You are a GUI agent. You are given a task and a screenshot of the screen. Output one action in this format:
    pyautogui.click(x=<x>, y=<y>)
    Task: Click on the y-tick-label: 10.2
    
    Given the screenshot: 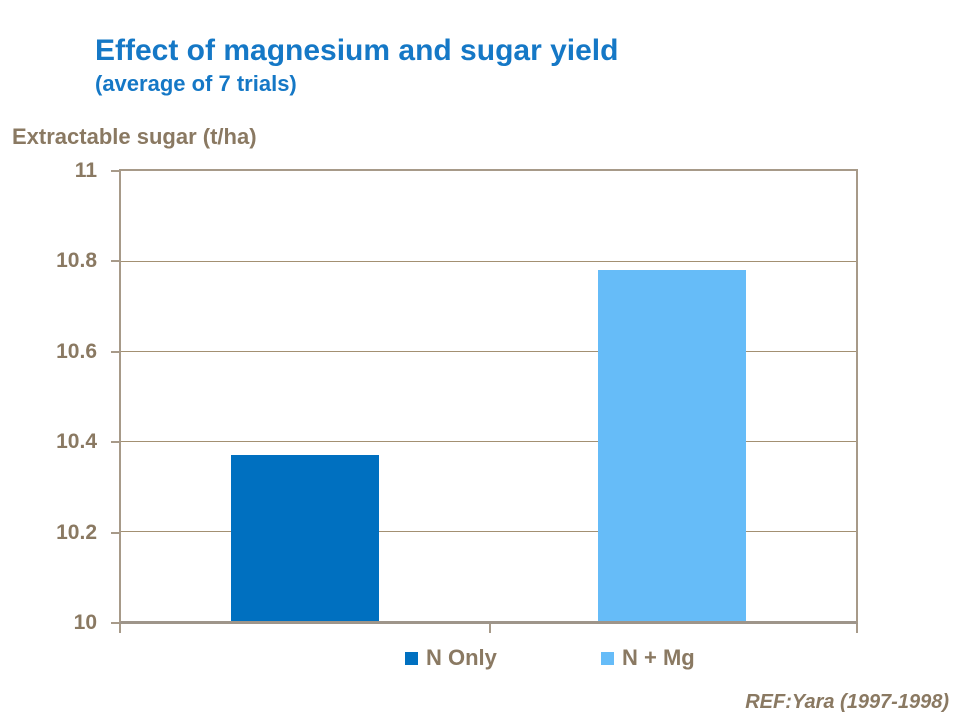 What is the action you would take?
    pyautogui.click(x=76, y=532)
    